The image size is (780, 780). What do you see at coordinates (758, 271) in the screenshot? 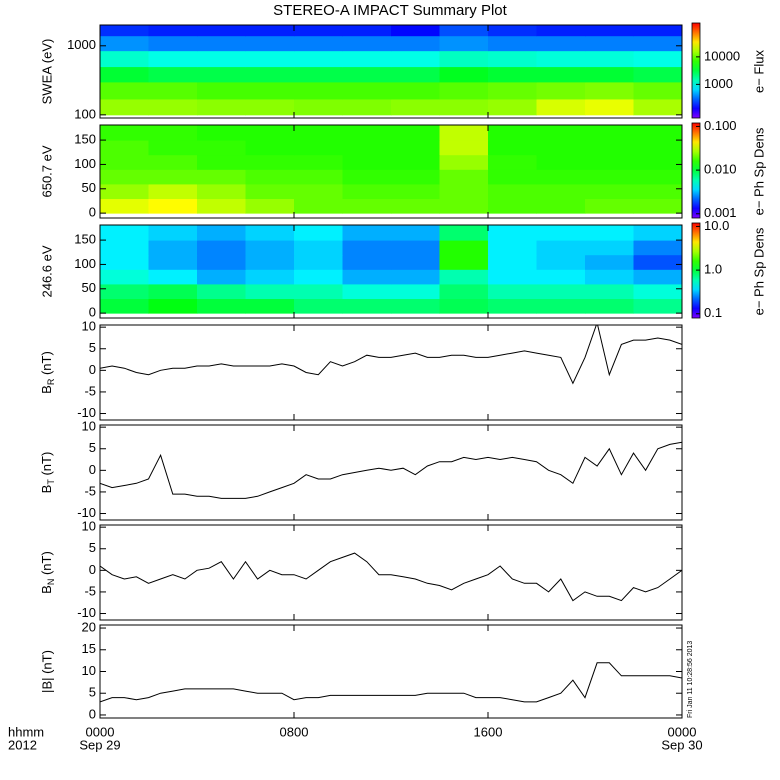
I see `colorbar-label: e− Ph Sp Dens` at bounding box center [758, 271].